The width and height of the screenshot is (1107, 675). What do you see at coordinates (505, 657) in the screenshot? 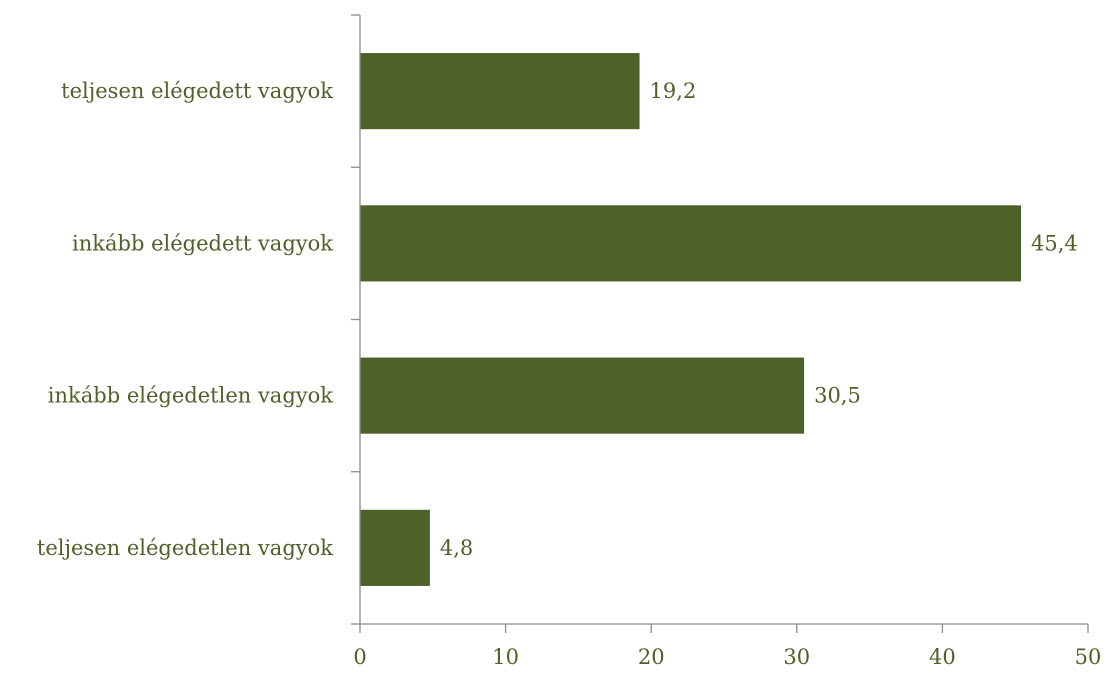
I see `x-tick-label: 10` at bounding box center [505, 657].